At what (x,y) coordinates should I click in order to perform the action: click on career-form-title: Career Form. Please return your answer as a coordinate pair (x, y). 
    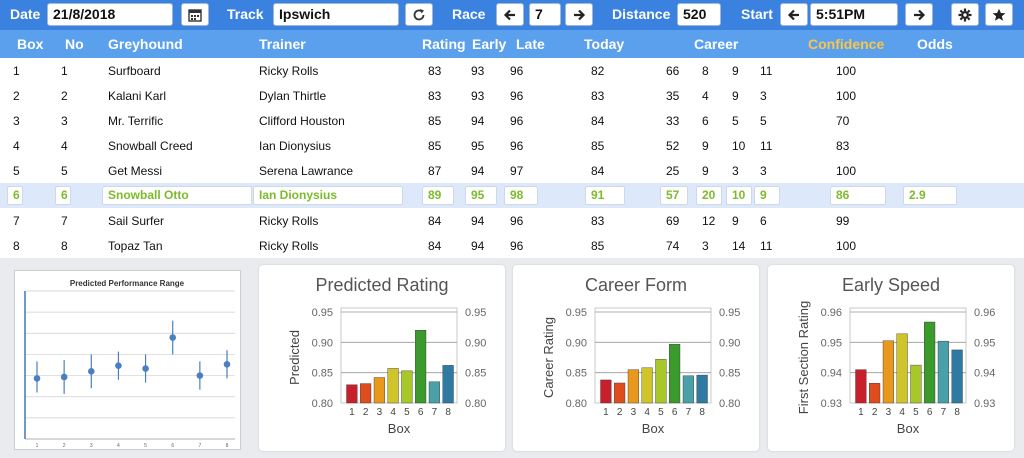
    Looking at the image, I should click on (635, 285).